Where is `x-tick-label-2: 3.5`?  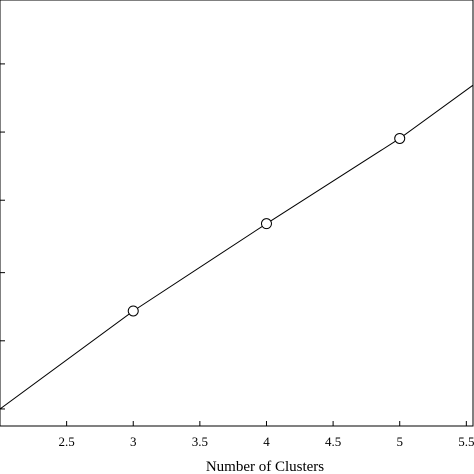 x-tick-label-2: 3.5 is located at coordinates (200, 441).